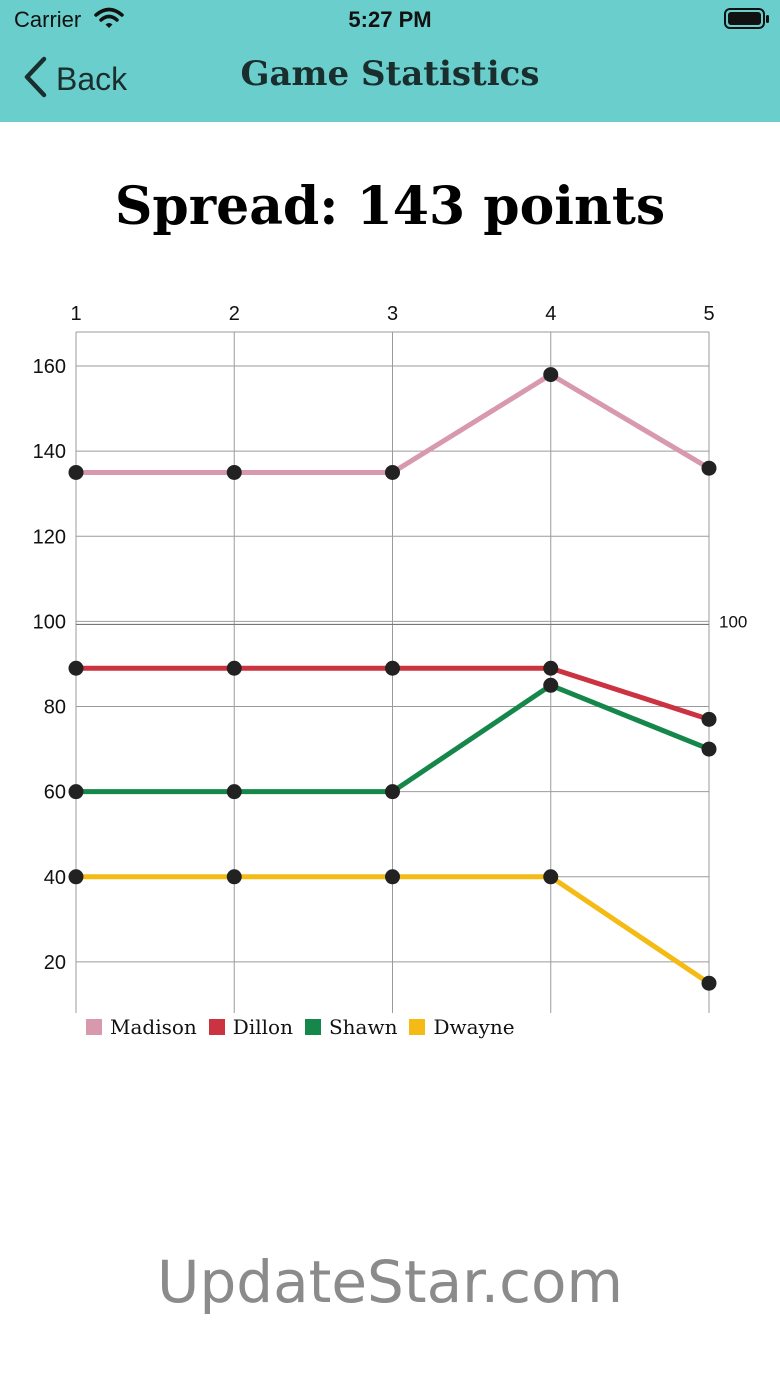 The width and height of the screenshot is (780, 1387). I want to click on chevron-left-icon, so click(35, 79).